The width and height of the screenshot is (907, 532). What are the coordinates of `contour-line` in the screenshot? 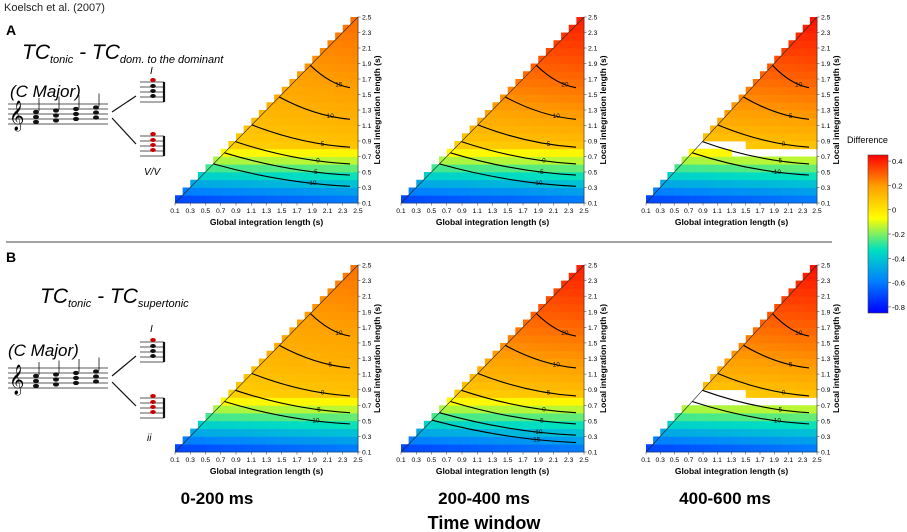 It's located at (556, 77).